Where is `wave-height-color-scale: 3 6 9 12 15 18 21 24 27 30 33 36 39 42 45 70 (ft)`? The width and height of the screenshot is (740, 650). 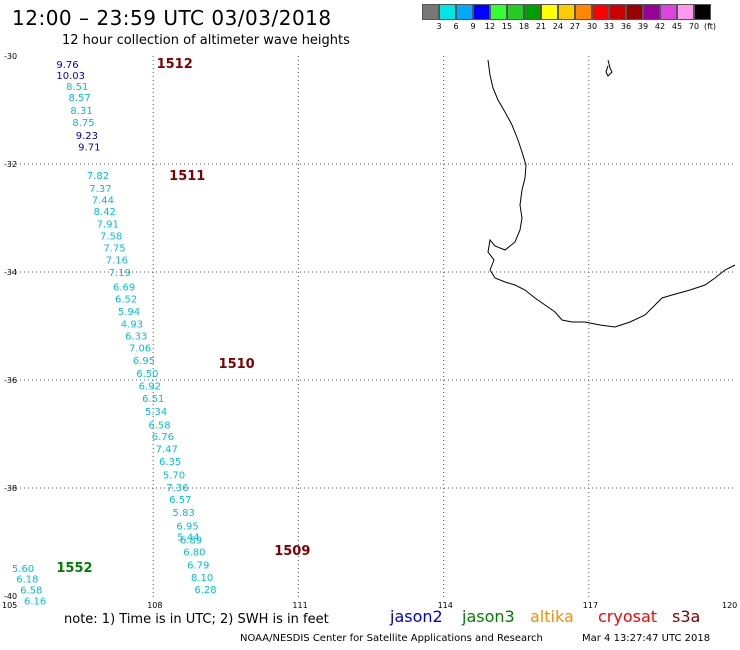 wave-height-color-scale: 3 6 9 12 15 18 21 24 27 30 33 36 39 42 45 70 (ft) is located at coordinates (569, 19).